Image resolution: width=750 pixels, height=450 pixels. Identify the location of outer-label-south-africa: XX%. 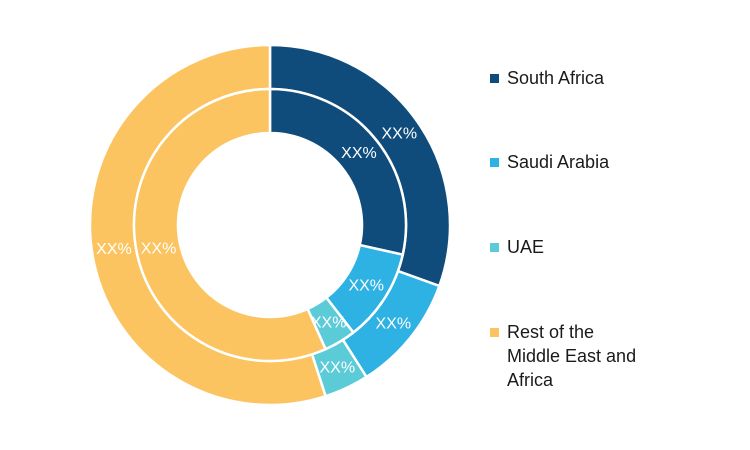
(399, 134).